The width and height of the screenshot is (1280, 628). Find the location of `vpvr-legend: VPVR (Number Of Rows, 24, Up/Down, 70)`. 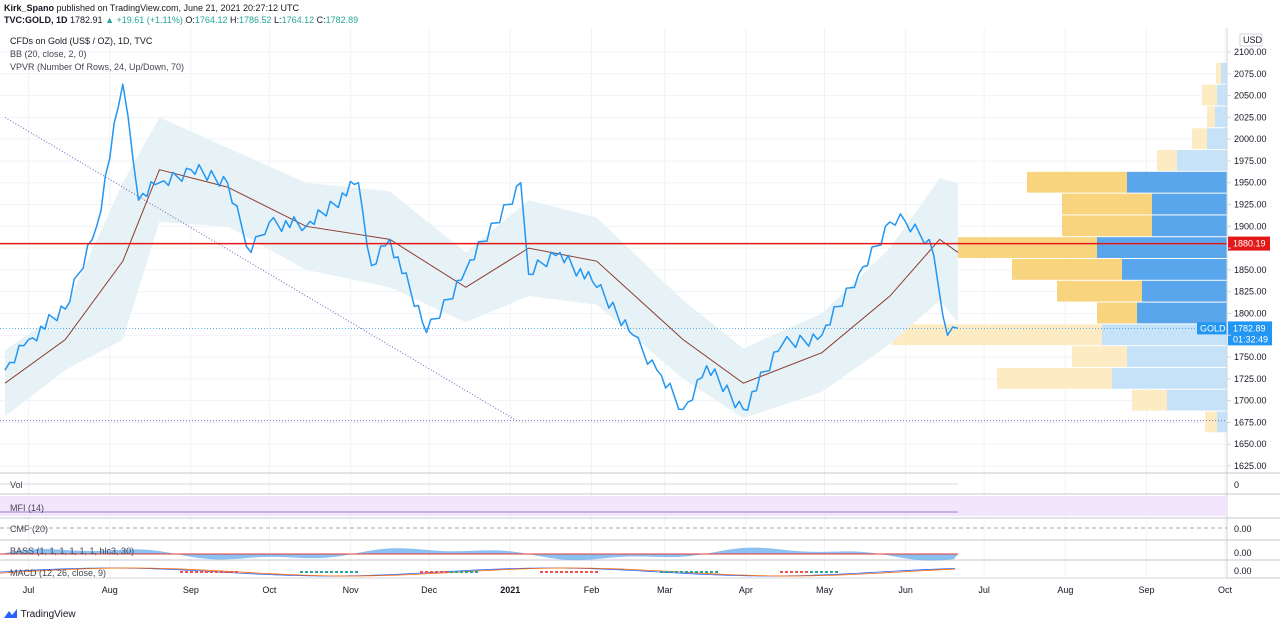

vpvr-legend: VPVR (Number Of Rows, 24, Up/Down, 70) is located at coordinates (97, 67).